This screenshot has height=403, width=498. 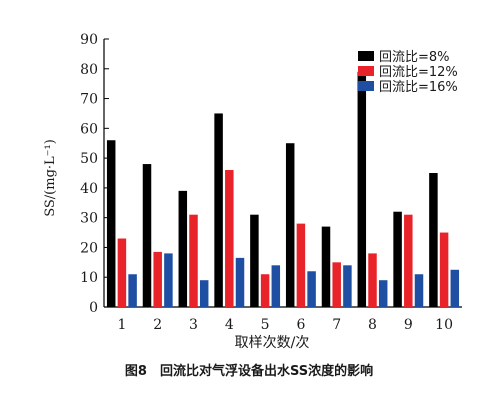 What do you see at coordinates (193, 325) in the screenshot?
I see `x-tick-label: 3` at bounding box center [193, 325].